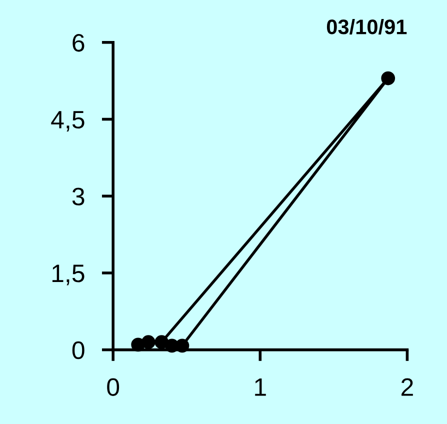  I want to click on x-tick-label: 1, so click(260, 387).